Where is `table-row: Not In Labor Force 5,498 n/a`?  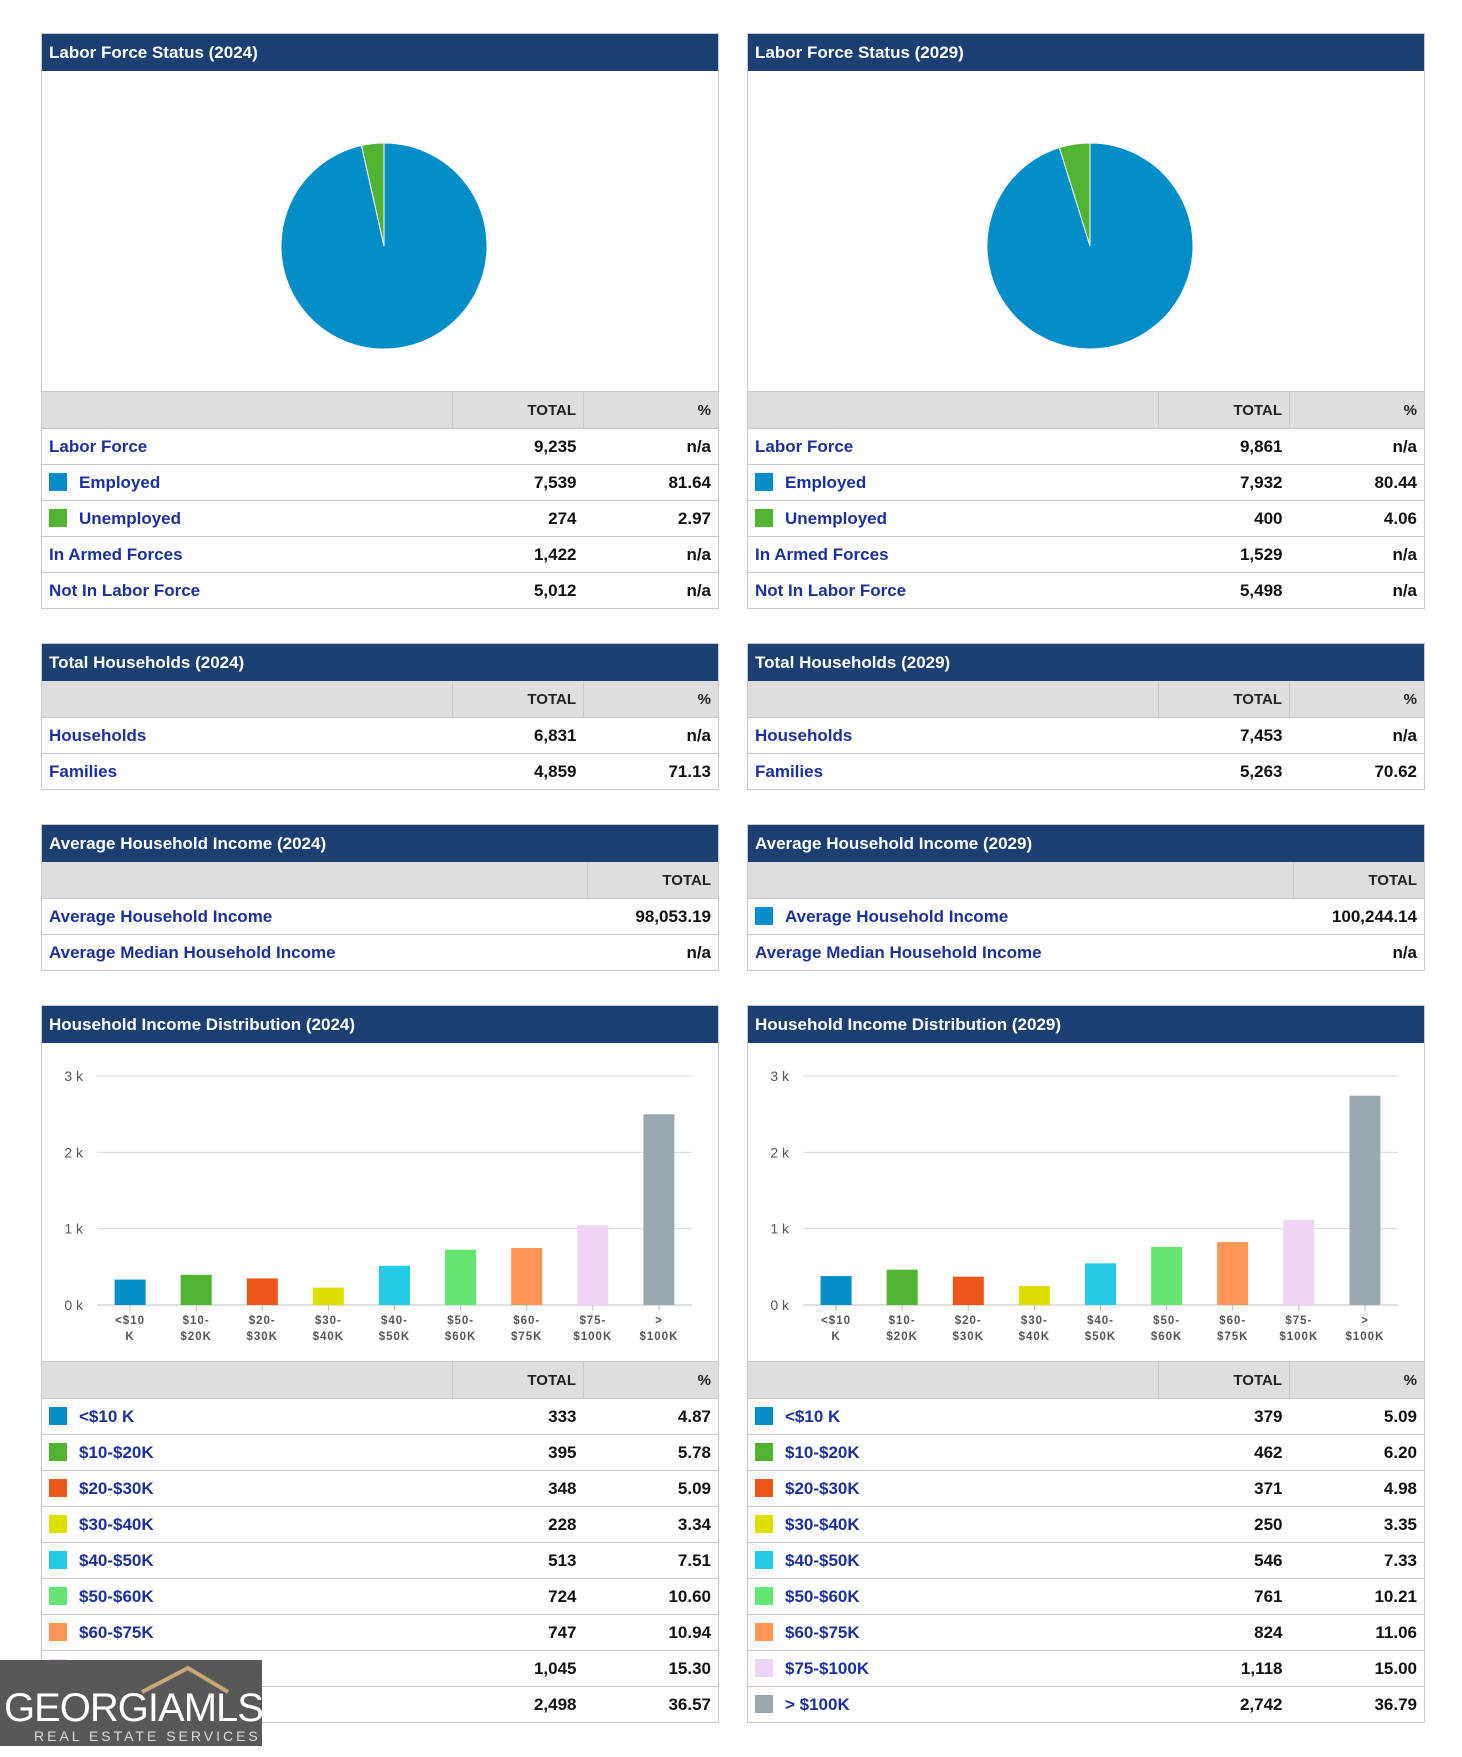 table-row: Not In Labor Force 5,498 n/a is located at coordinates (1086, 591).